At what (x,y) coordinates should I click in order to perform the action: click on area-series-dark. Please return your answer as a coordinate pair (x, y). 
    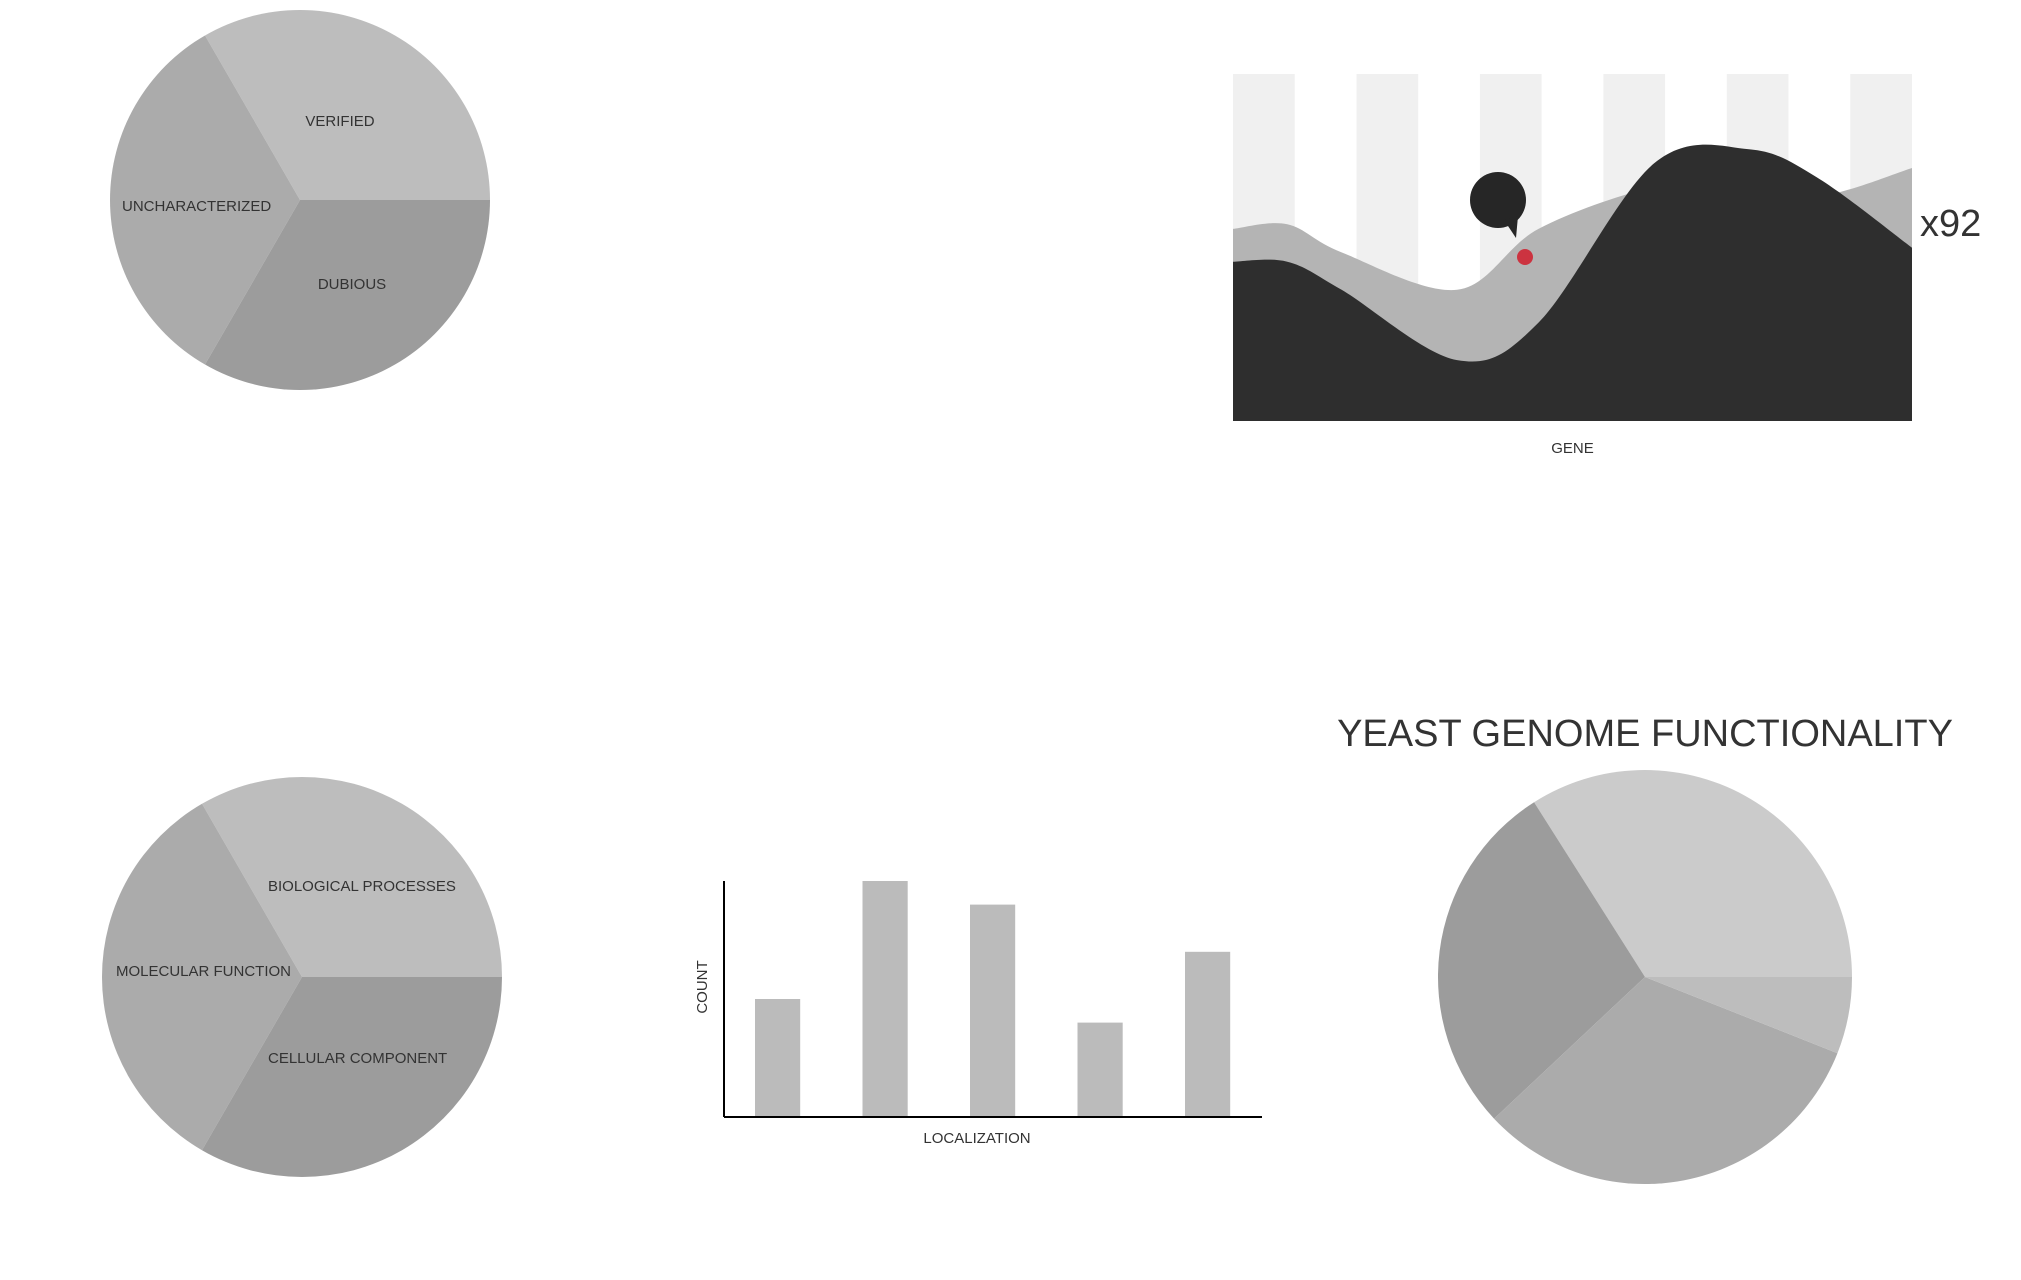
    Looking at the image, I should click on (1572, 282).